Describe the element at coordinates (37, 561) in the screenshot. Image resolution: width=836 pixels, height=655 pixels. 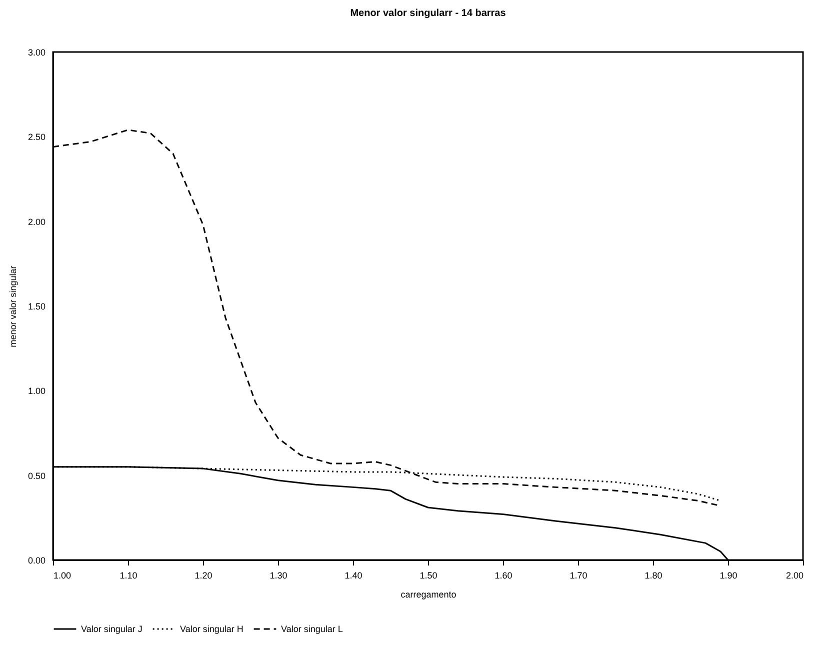
I see `y-tick-label: 0.00` at that location.